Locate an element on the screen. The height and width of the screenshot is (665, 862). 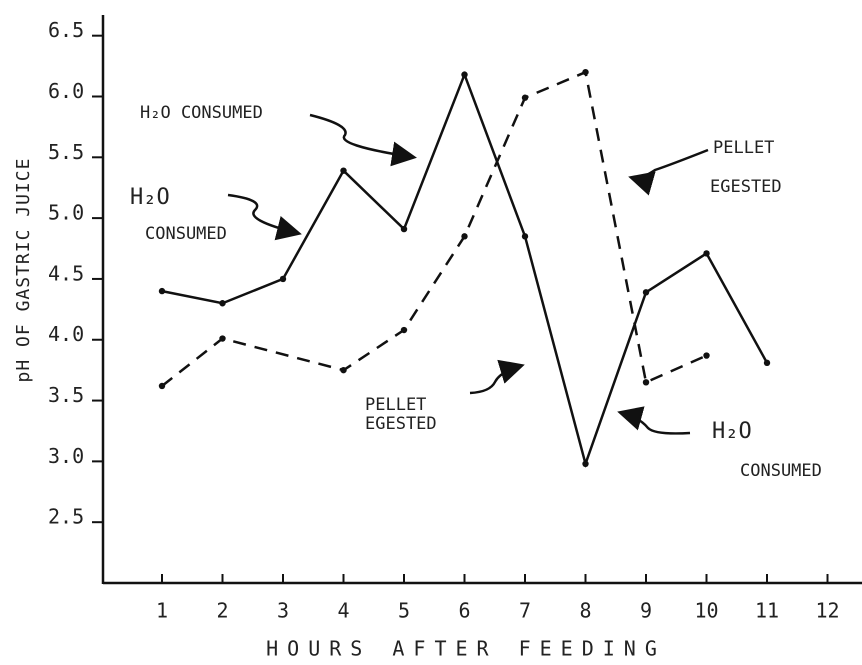
x-axis-label: HOURS AFTER FEEDING is located at coordinates (466, 649).